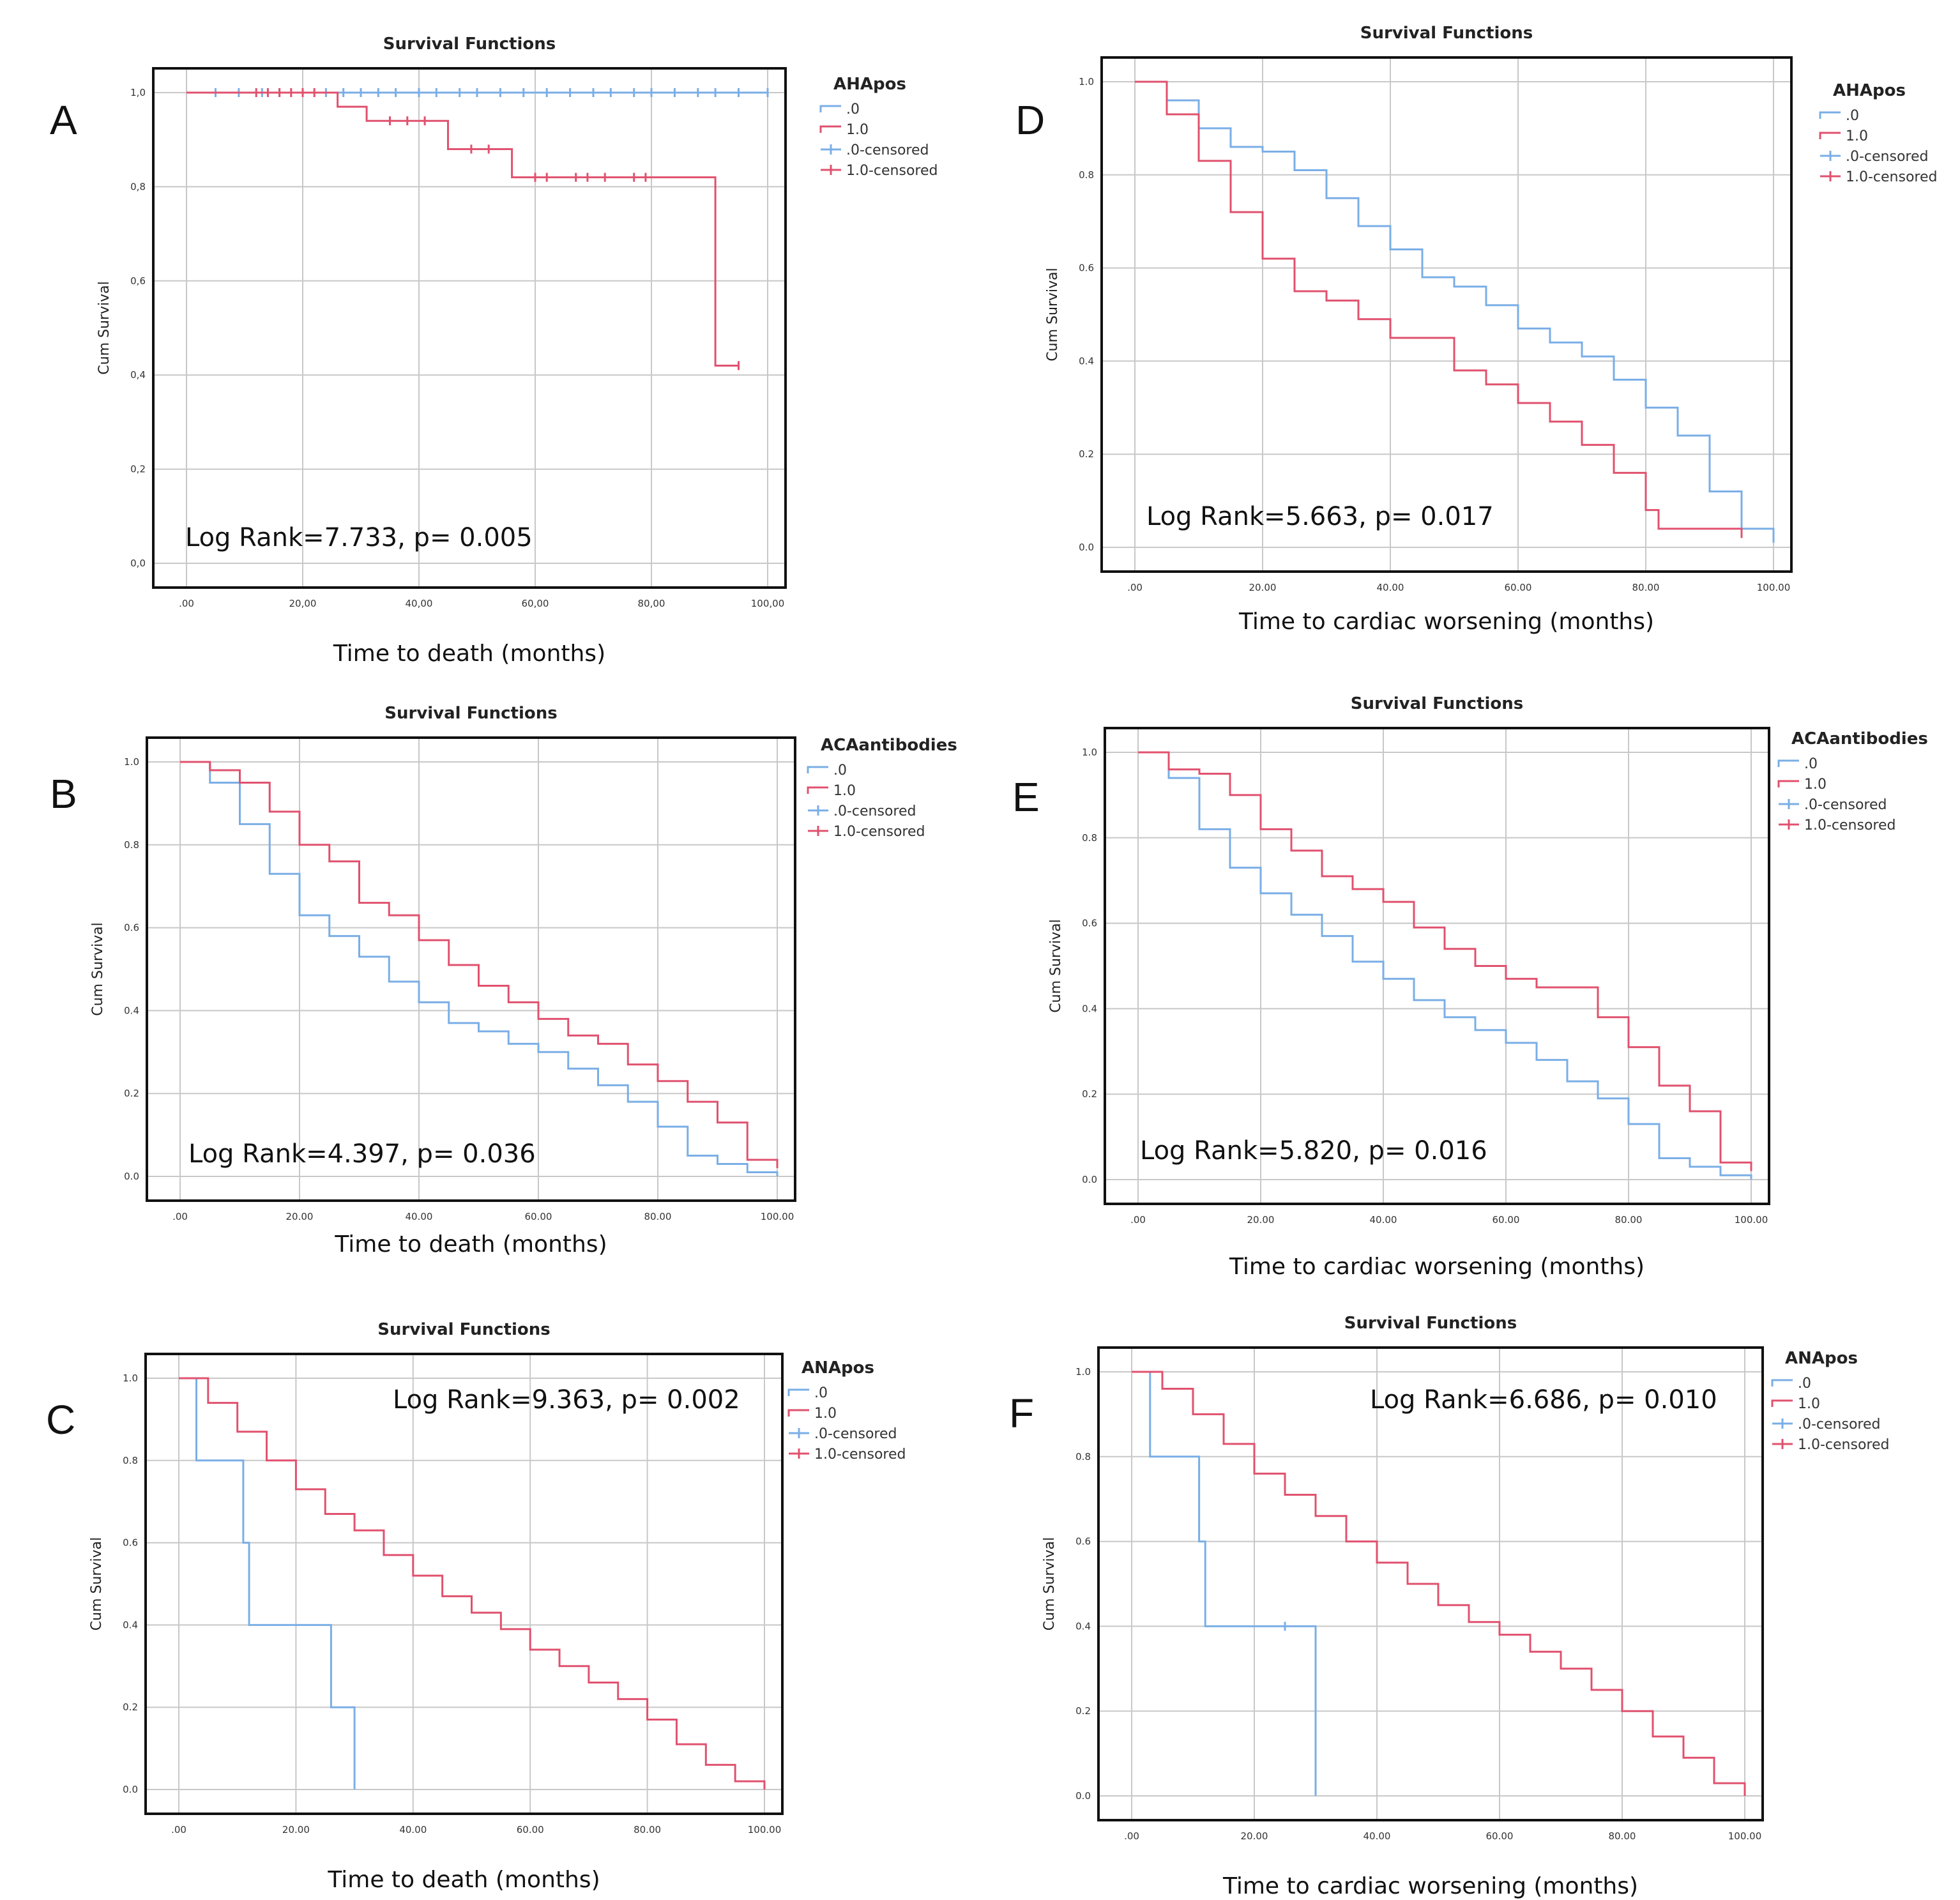  I want to click on x-tick-label: 80,00, so click(651, 603).